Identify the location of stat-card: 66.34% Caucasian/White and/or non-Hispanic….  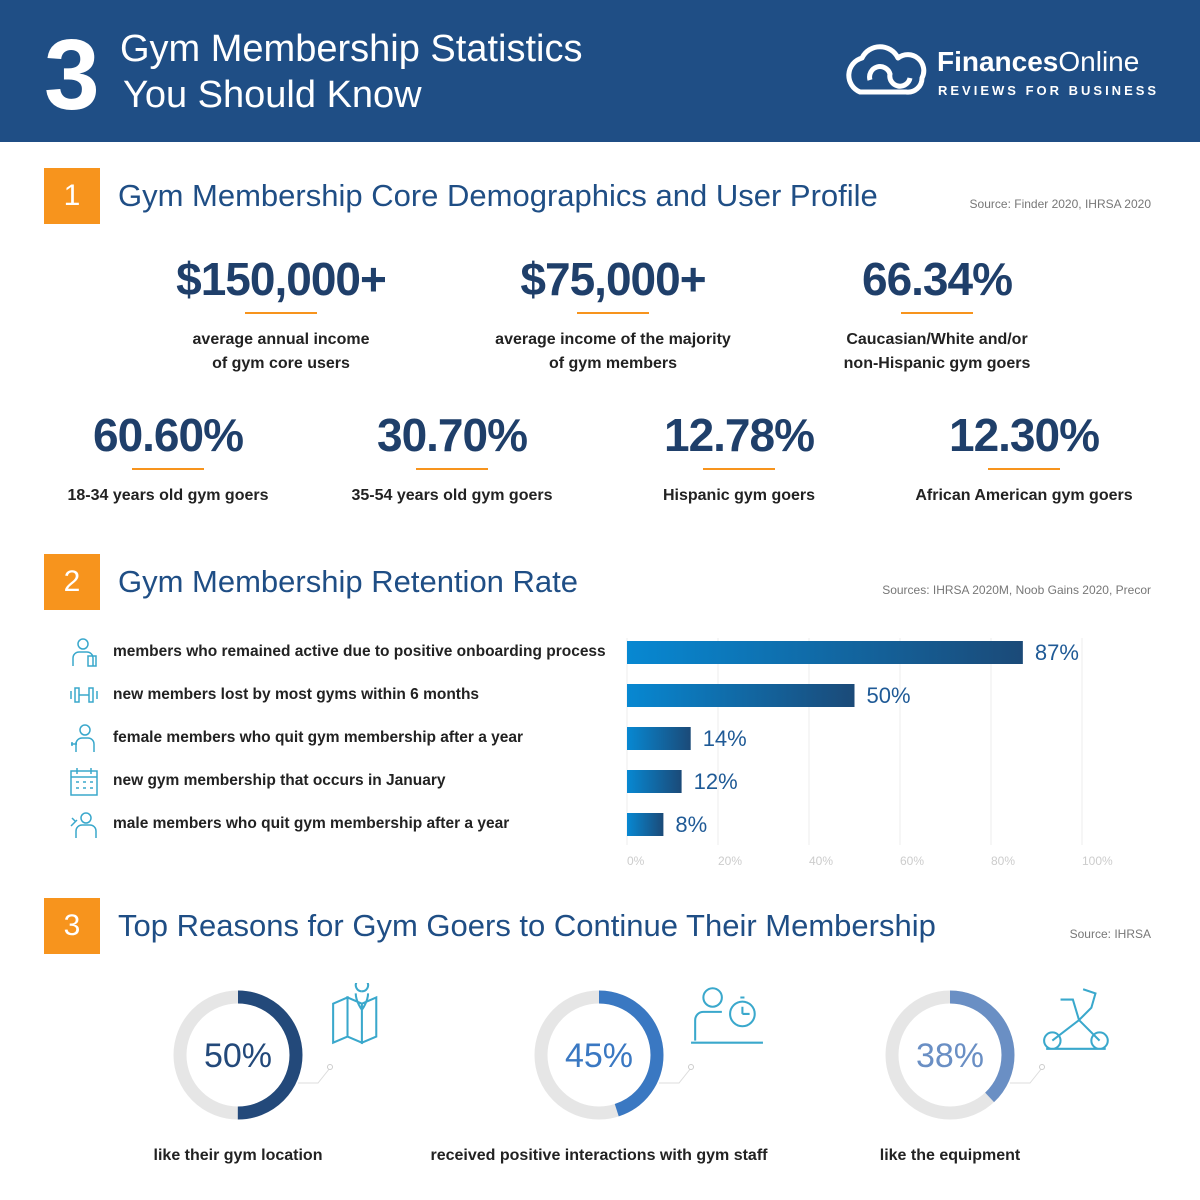
(937, 312).